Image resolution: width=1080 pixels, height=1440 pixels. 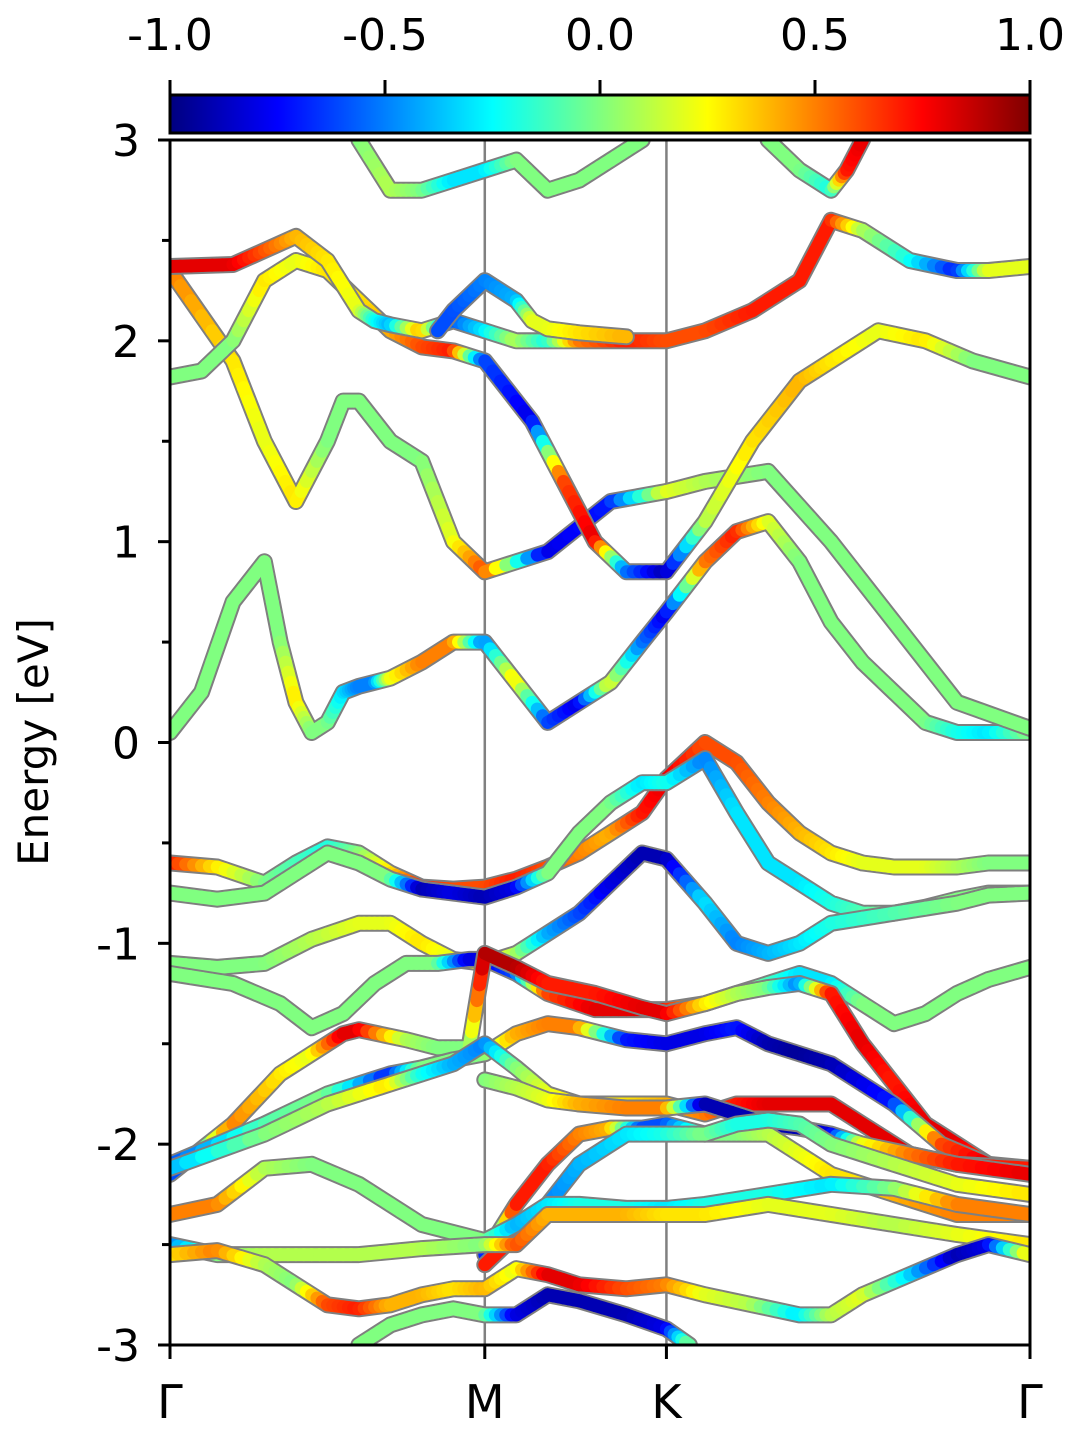 What do you see at coordinates (385, 35) in the screenshot?
I see `colorbar-tick-label: -0.5` at bounding box center [385, 35].